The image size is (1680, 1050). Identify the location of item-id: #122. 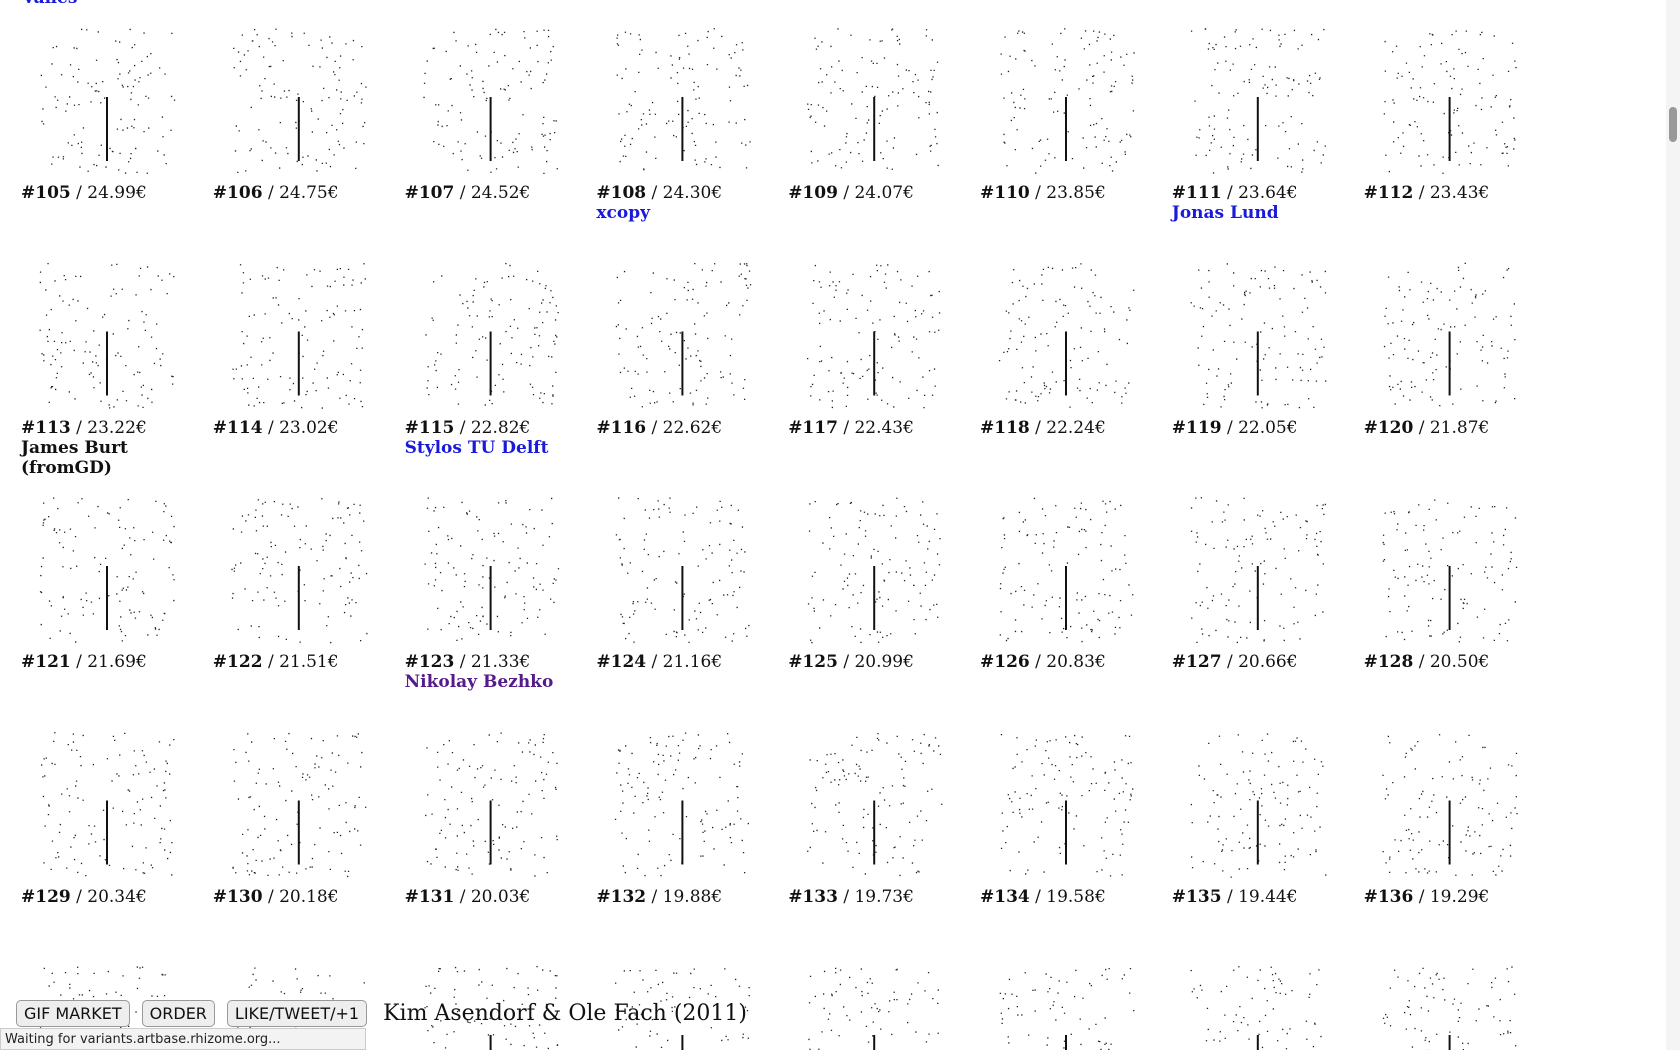
(237, 662).